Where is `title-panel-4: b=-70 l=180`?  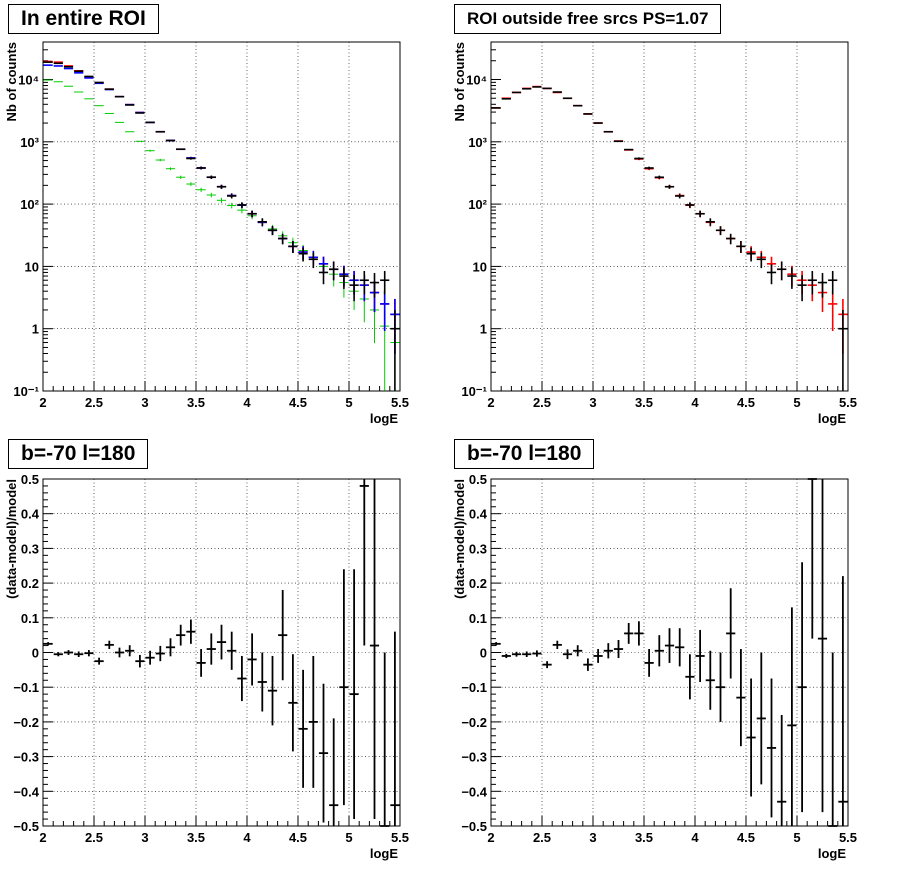 title-panel-4: b=-70 l=180 is located at coordinates (524, 454).